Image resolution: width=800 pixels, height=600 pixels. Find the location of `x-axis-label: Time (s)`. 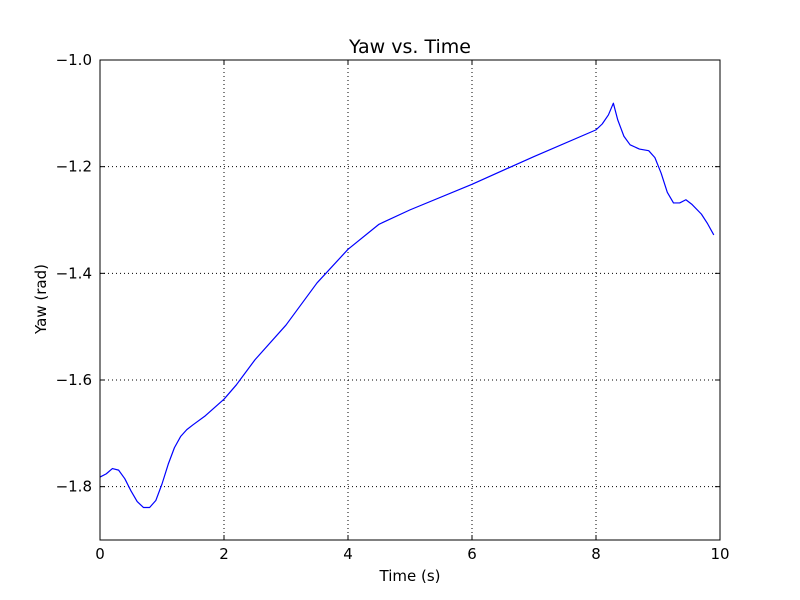

x-axis-label: Time (s) is located at coordinates (410, 576).